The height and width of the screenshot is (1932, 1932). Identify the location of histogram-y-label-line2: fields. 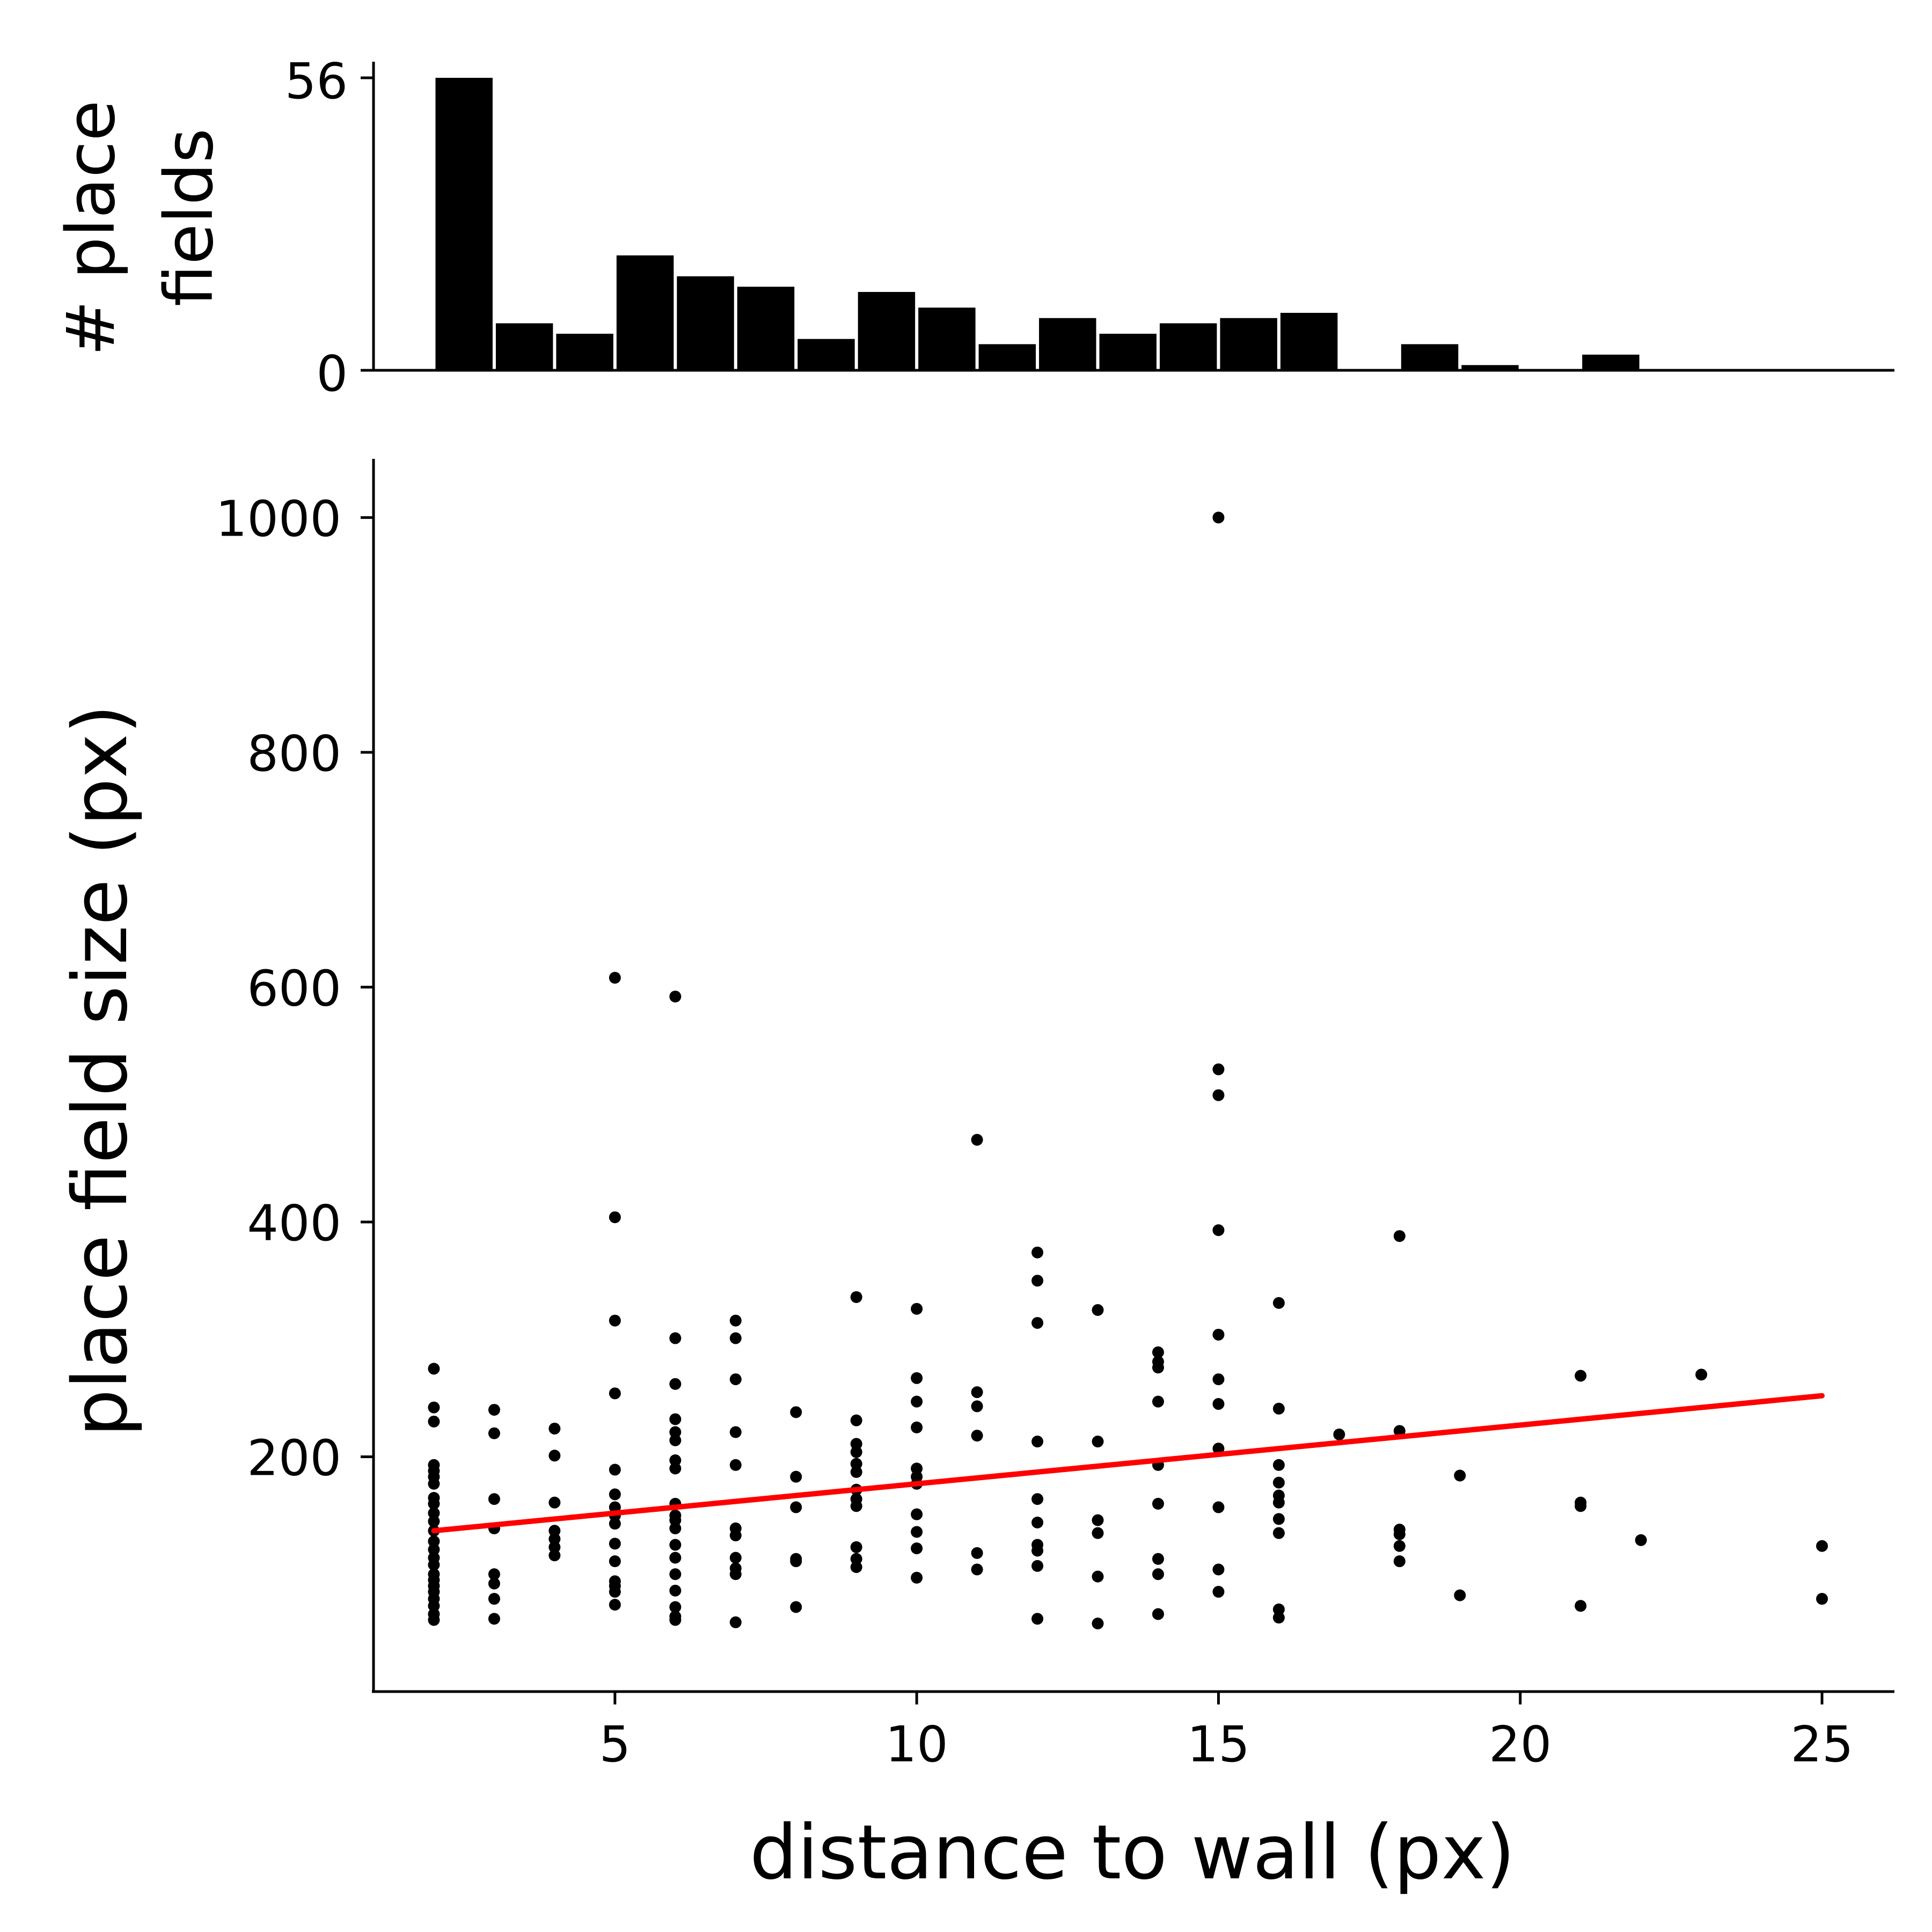
(189, 217).